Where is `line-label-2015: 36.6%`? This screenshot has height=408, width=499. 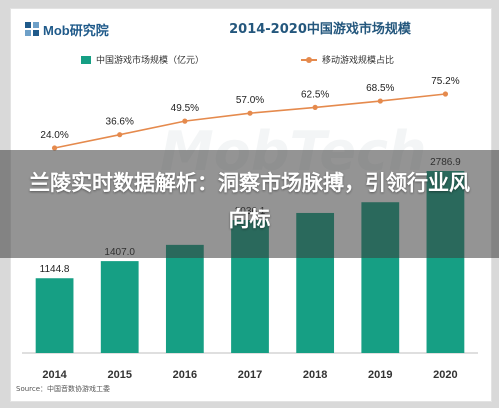 line-label-2015: 36.6% is located at coordinates (120, 122).